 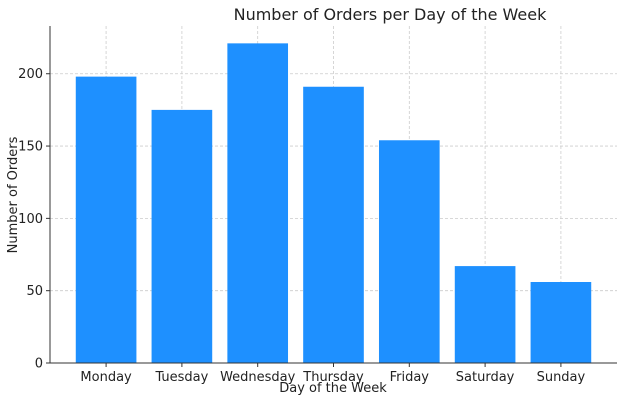 I want to click on bar-friday, so click(x=409, y=251).